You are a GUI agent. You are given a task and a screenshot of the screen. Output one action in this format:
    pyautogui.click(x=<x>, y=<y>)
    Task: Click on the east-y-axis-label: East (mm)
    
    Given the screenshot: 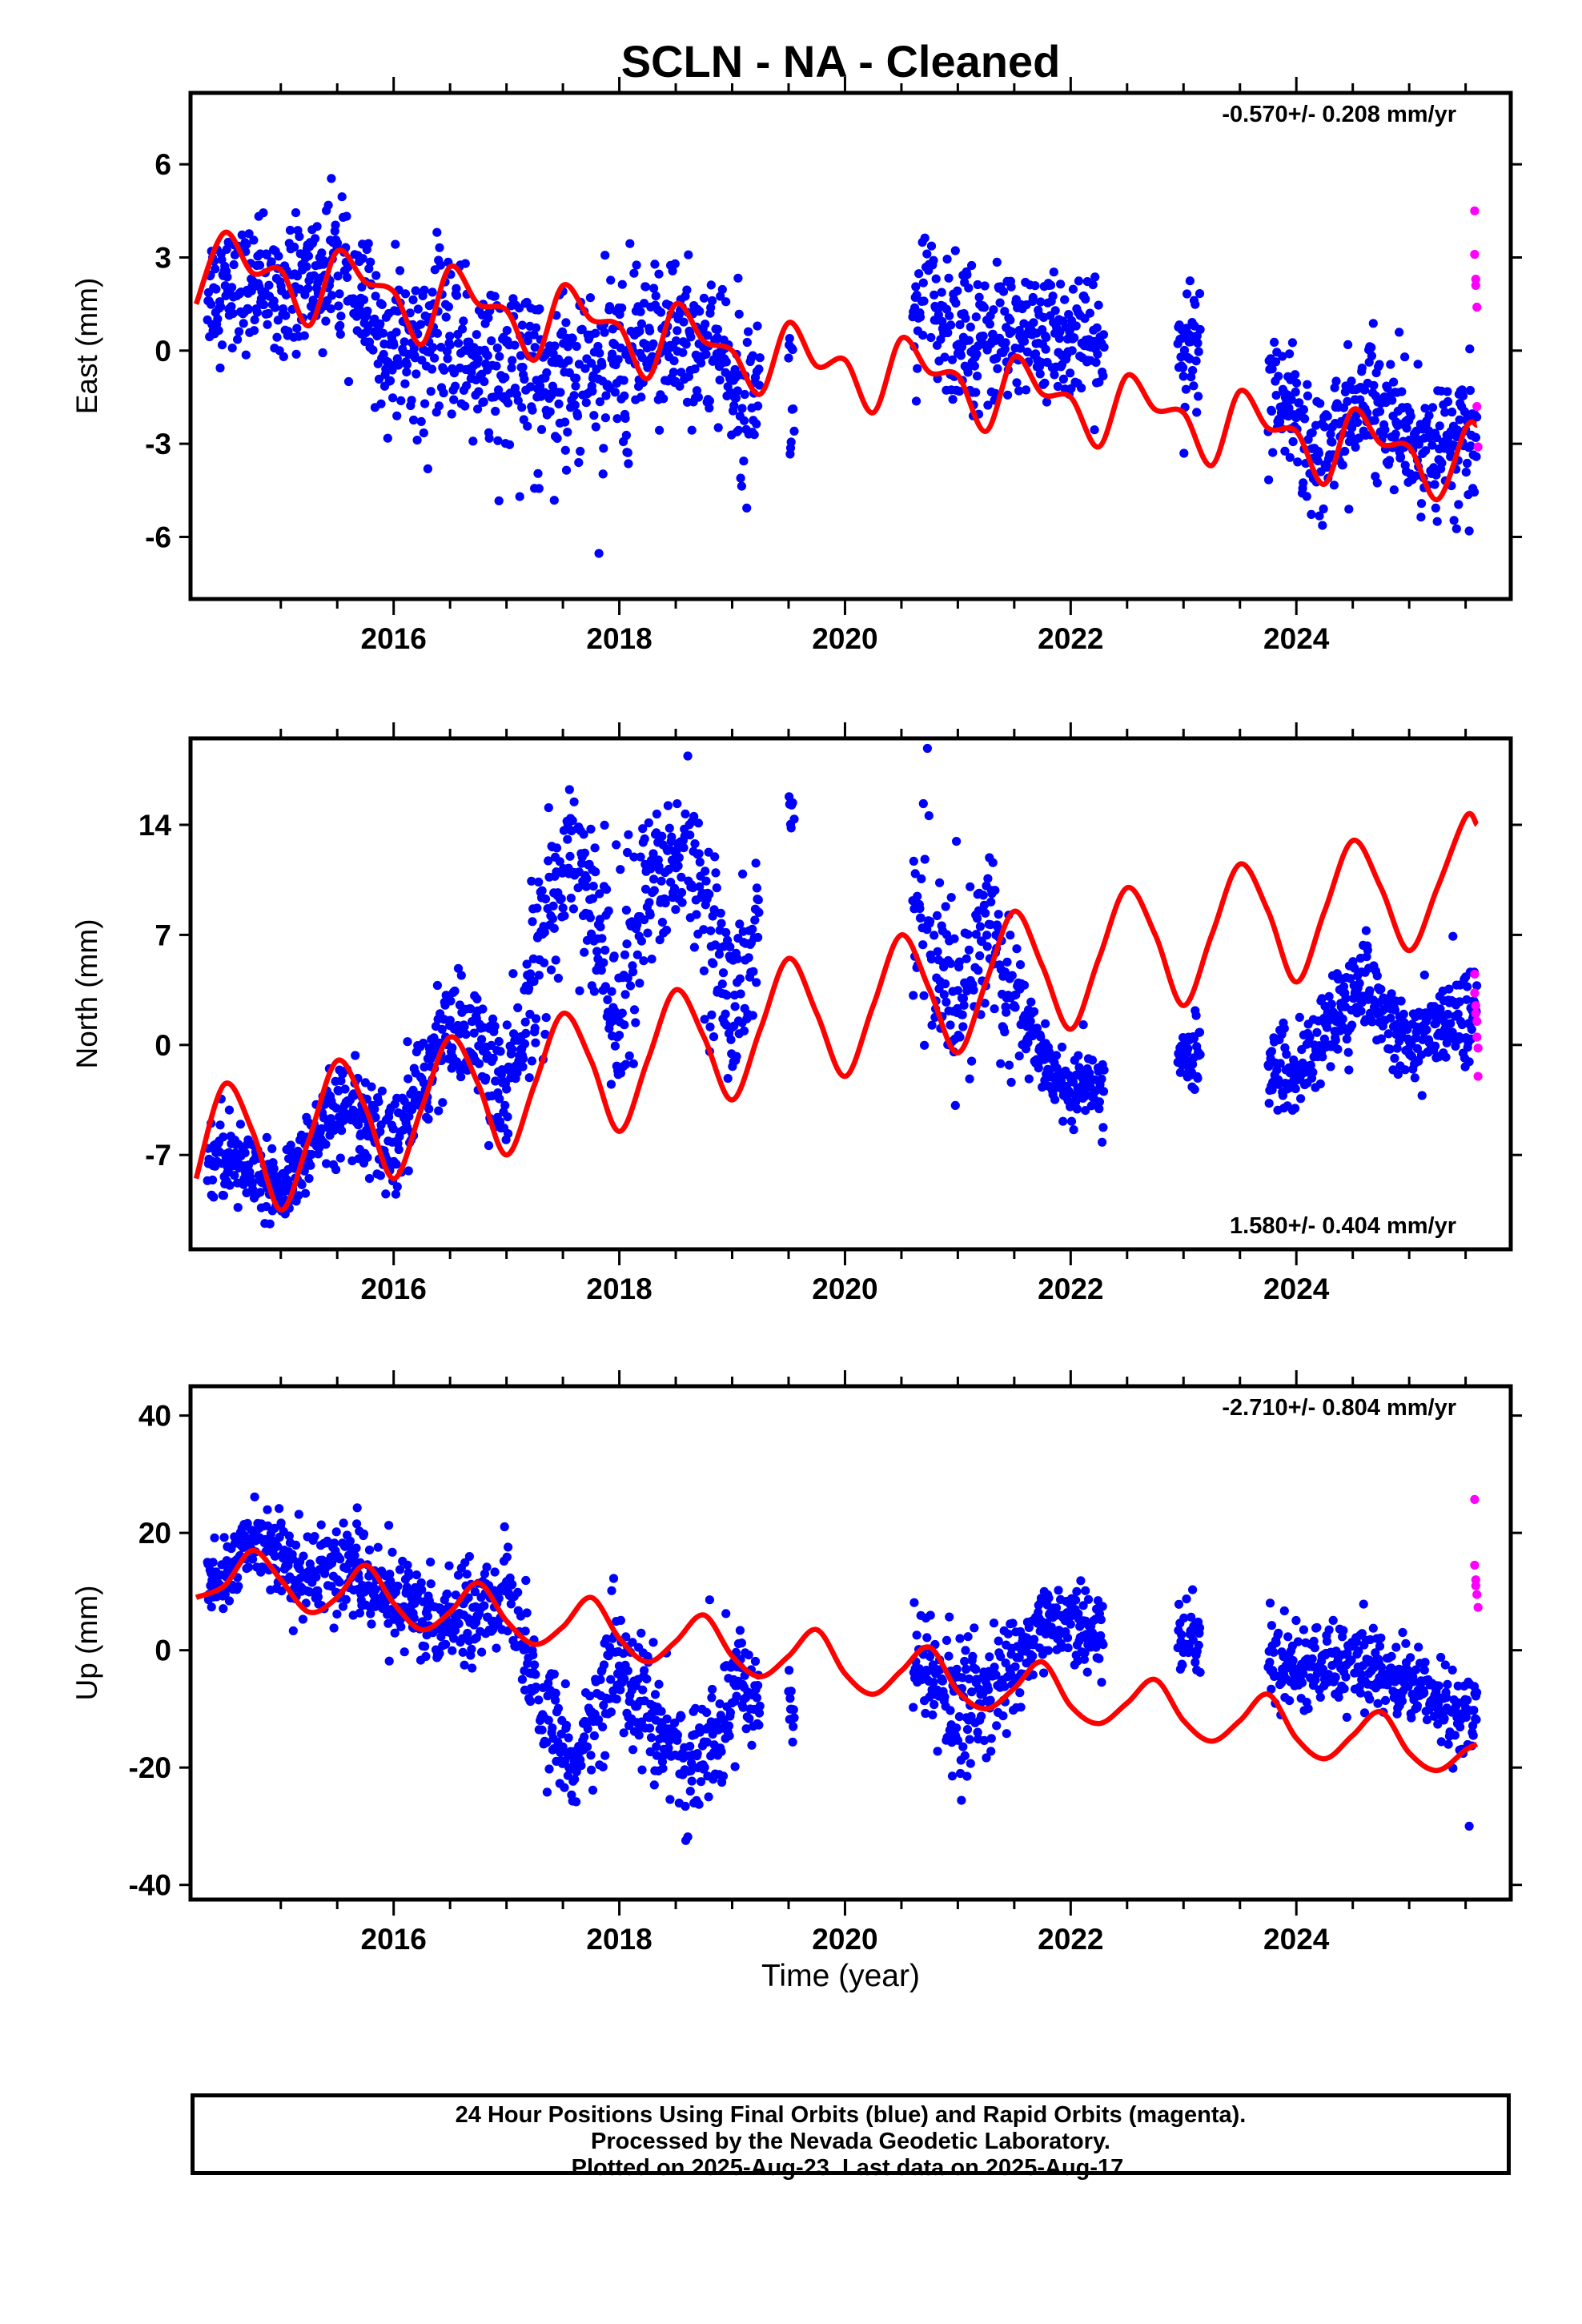 What is the action you would take?
    pyautogui.click(x=86, y=346)
    